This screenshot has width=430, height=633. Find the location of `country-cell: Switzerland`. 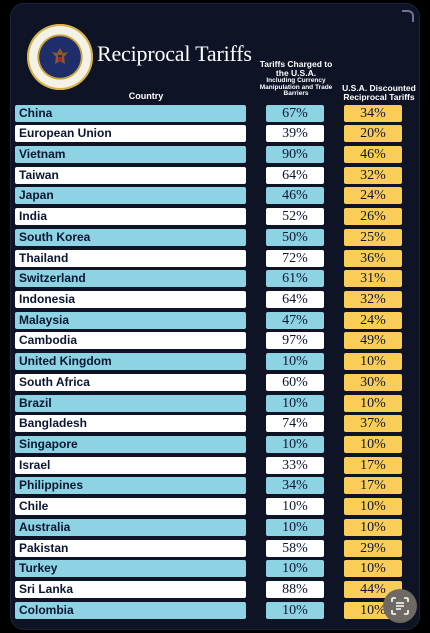

country-cell: Switzerland is located at coordinates (130, 279).